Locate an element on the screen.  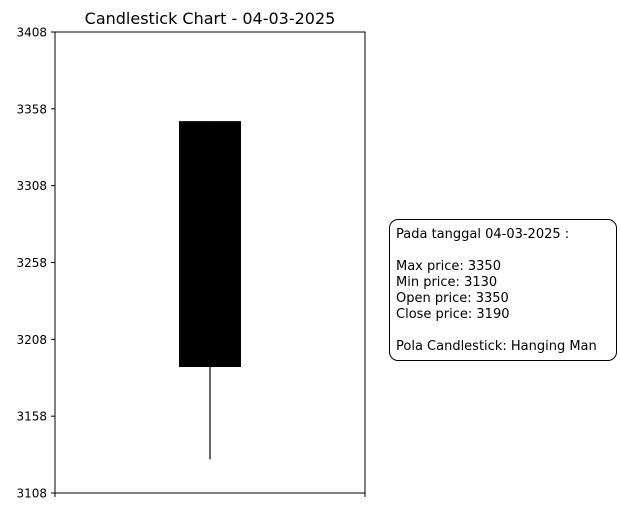
y-tick-label: 3108 is located at coordinates (31, 494).